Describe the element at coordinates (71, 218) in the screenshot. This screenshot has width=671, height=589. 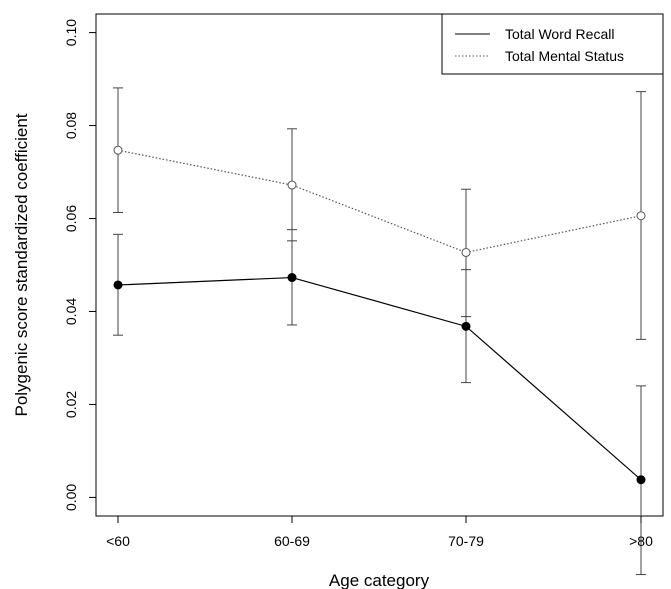
I see `y-tick-label-3: 0.06` at that location.